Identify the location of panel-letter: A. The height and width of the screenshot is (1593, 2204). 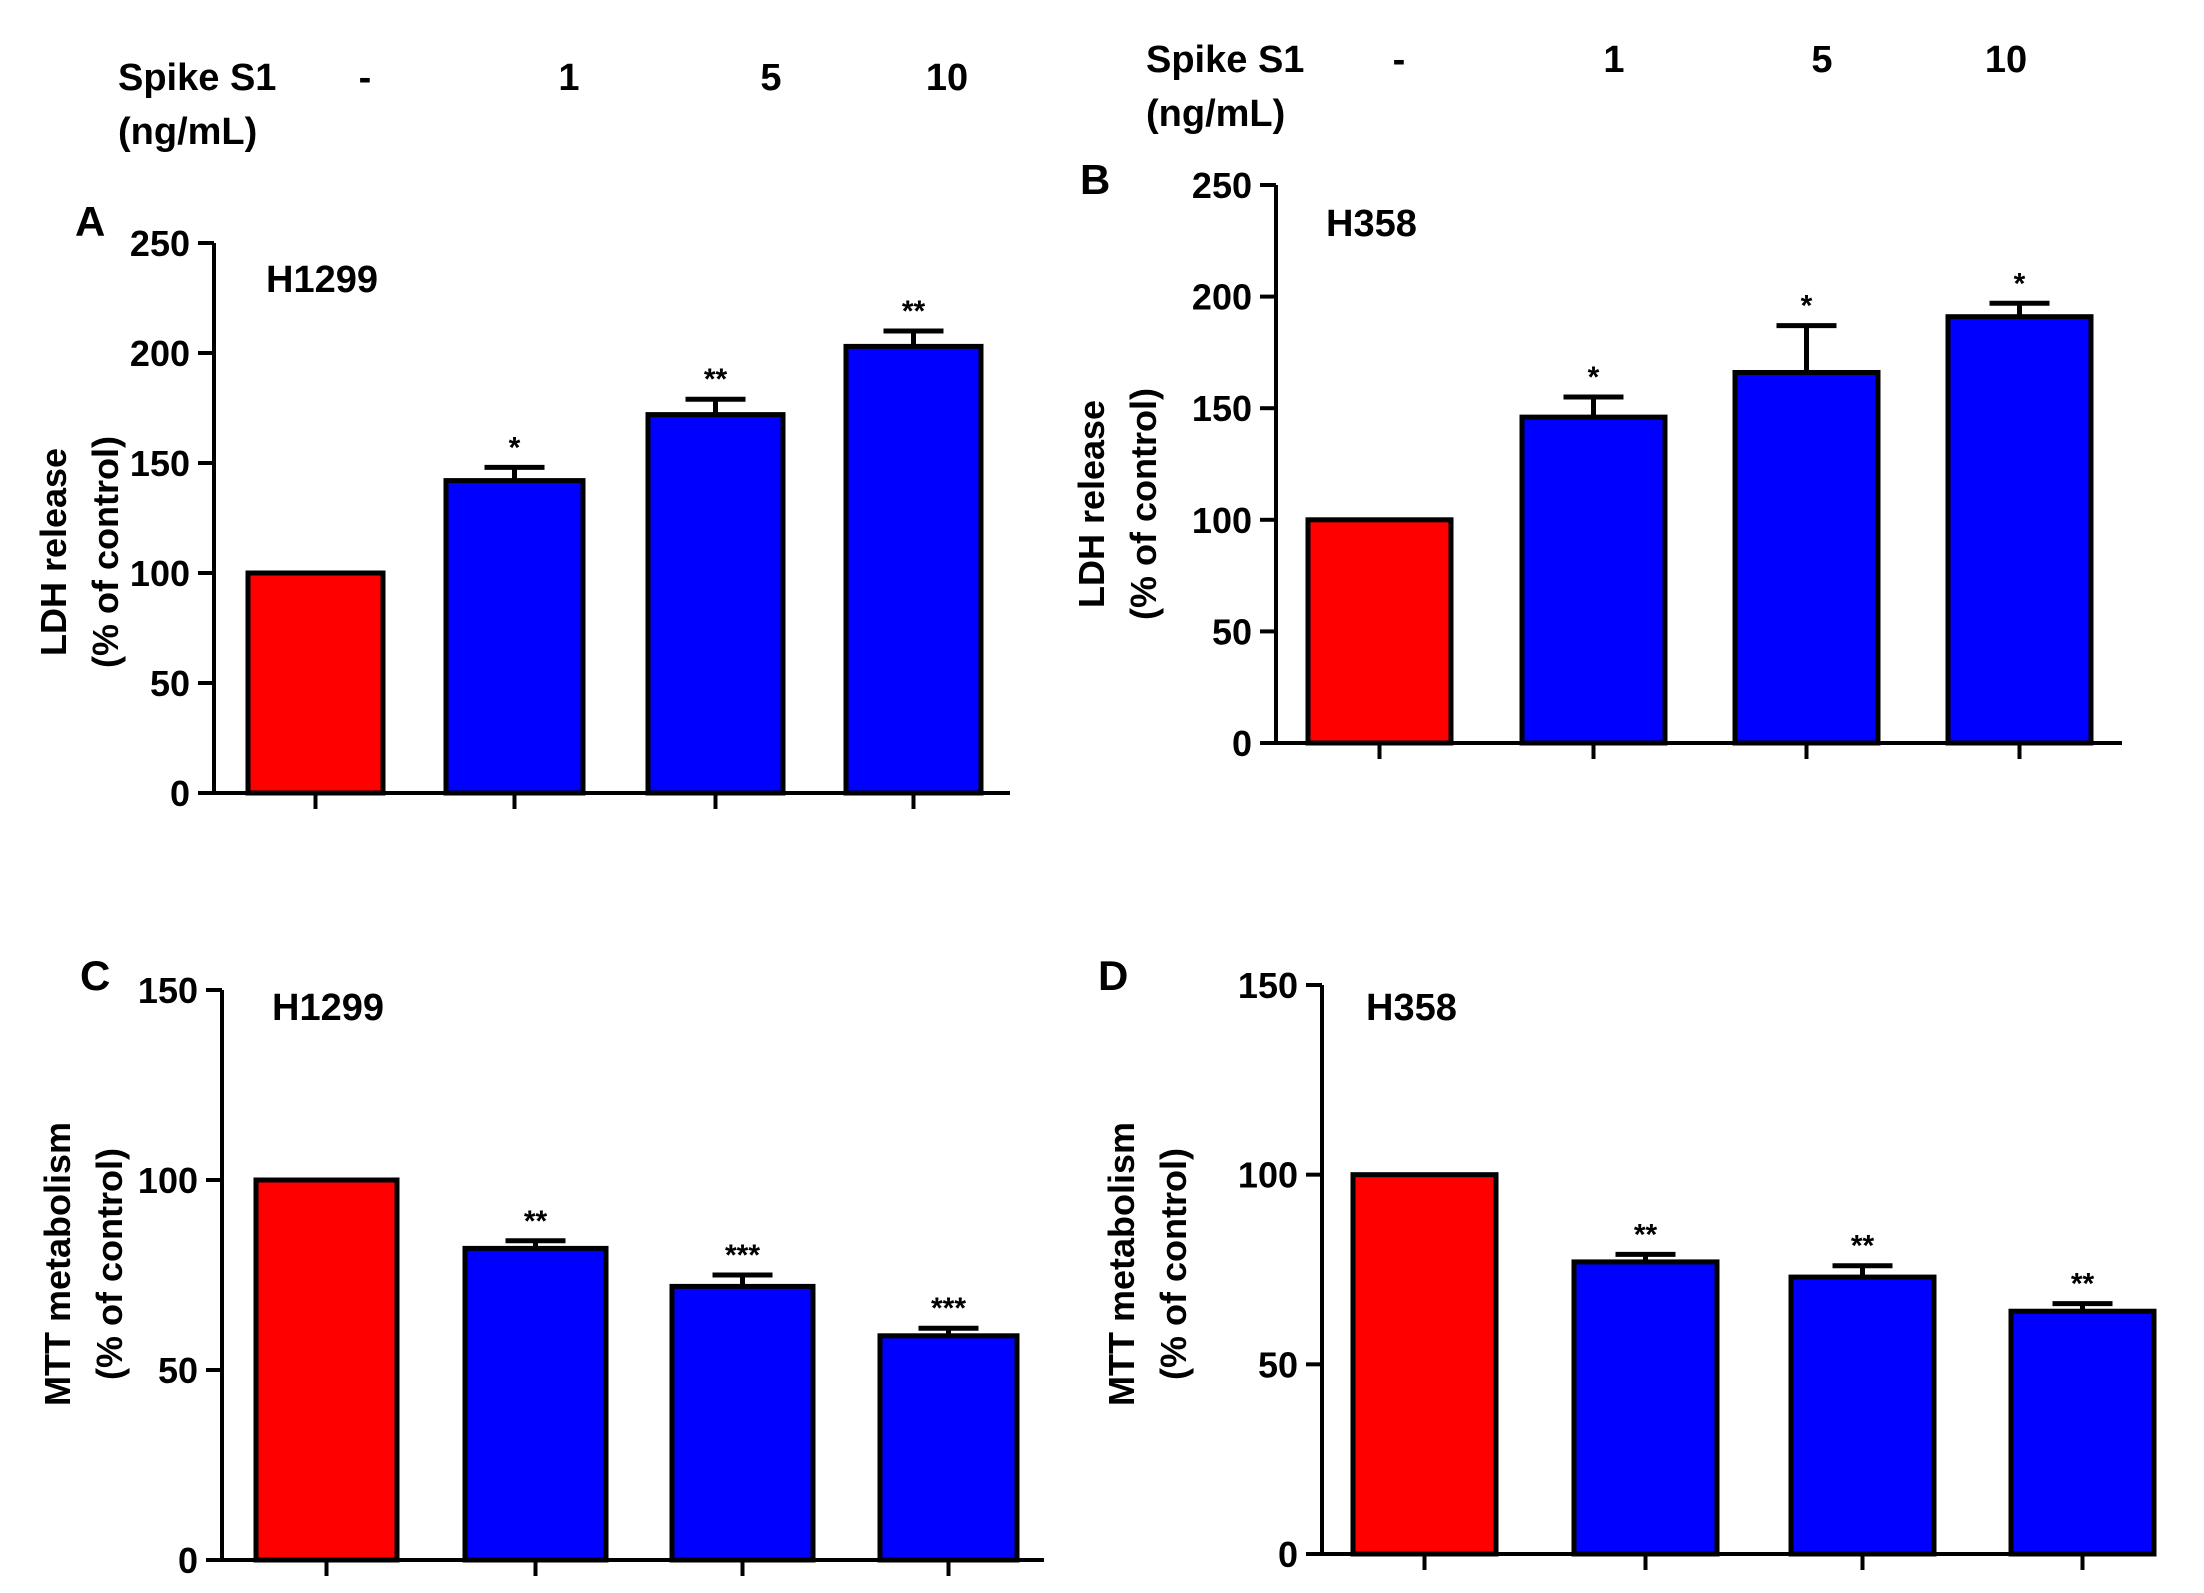
(90, 221).